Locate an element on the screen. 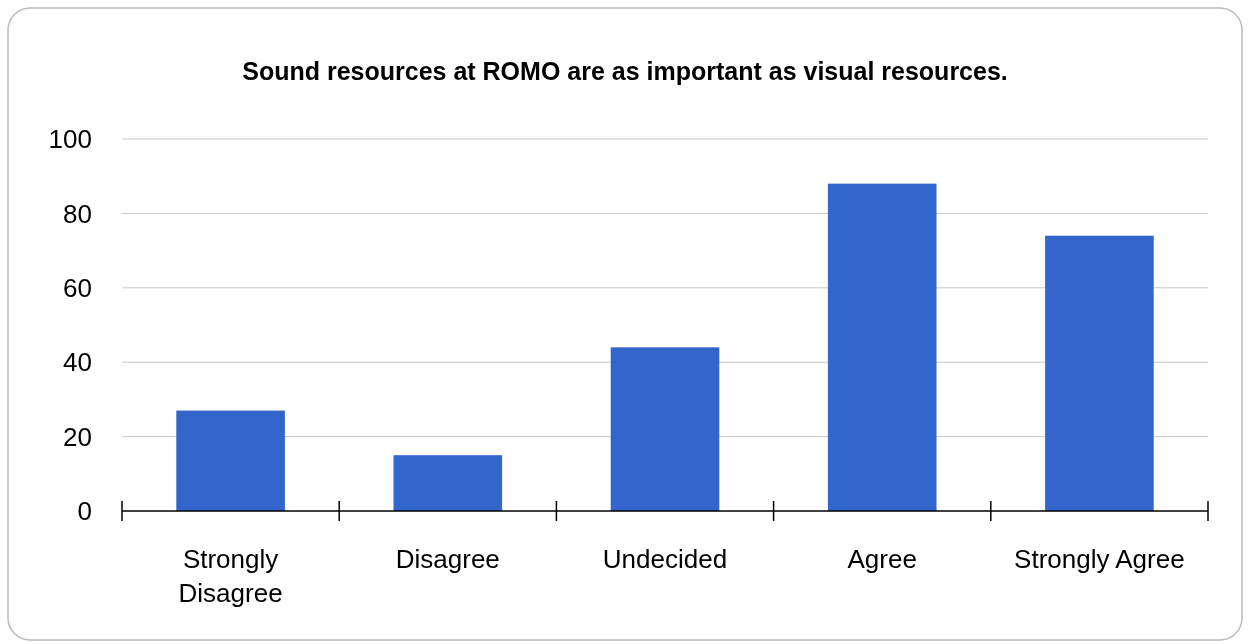  x-tick-label: Strongly Disagree is located at coordinates (230, 576).